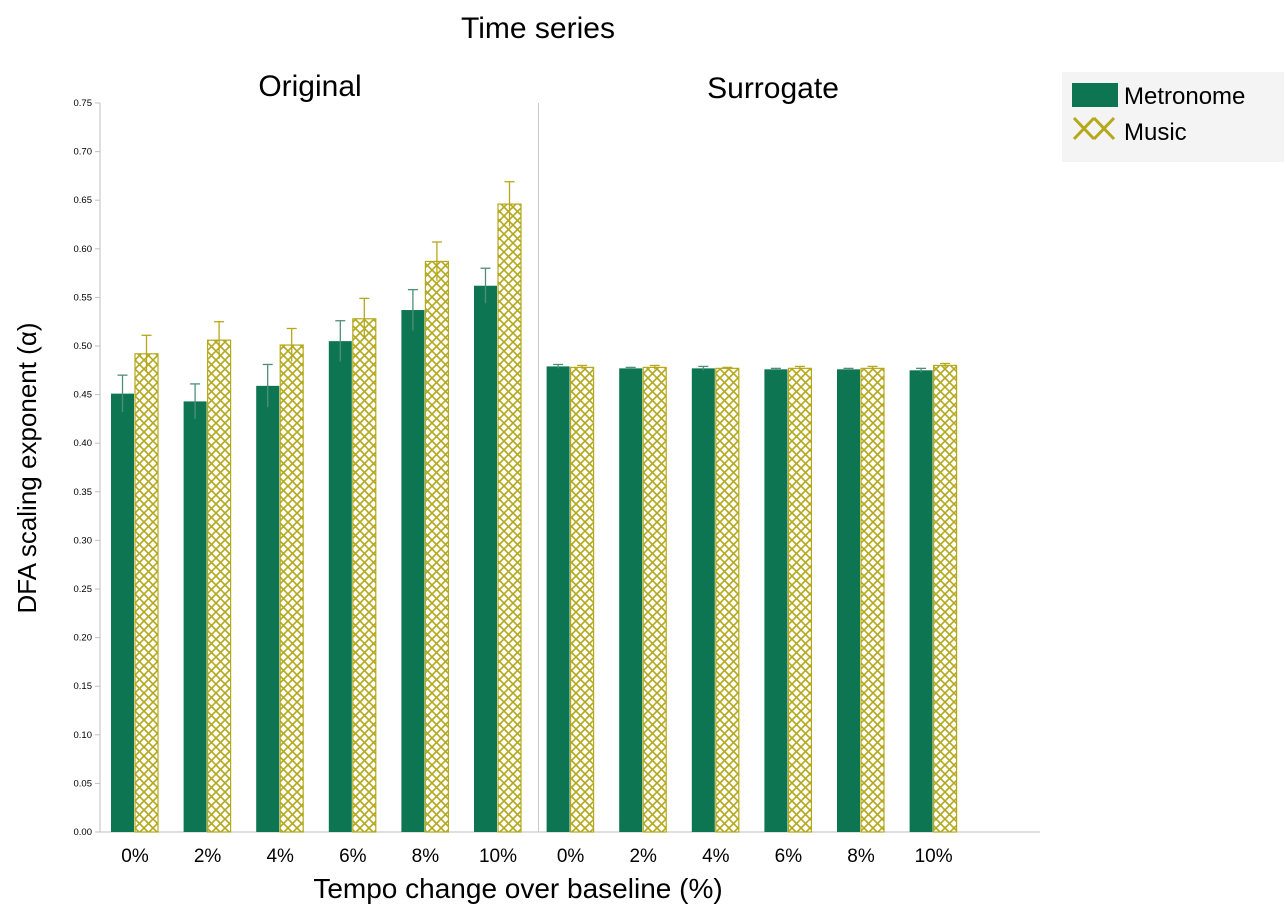 The width and height of the screenshot is (1286, 910). What do you see at coordinates (1173, 117) in the screenshot?
I see `legend: Metronome Music` at bounding box center [1173, 117].